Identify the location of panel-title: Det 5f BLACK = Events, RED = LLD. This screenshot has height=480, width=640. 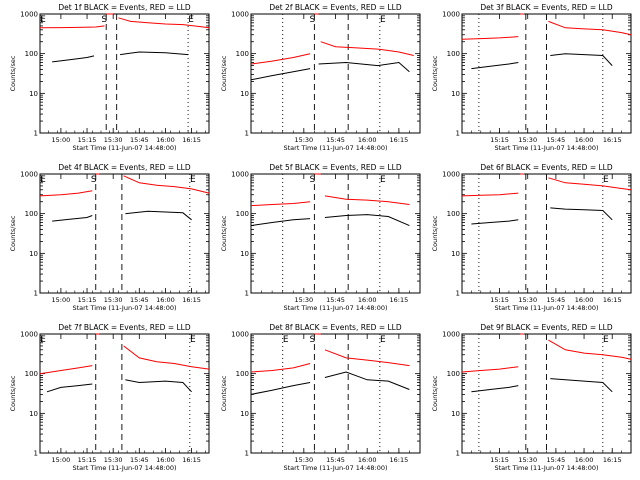
(335, 167).